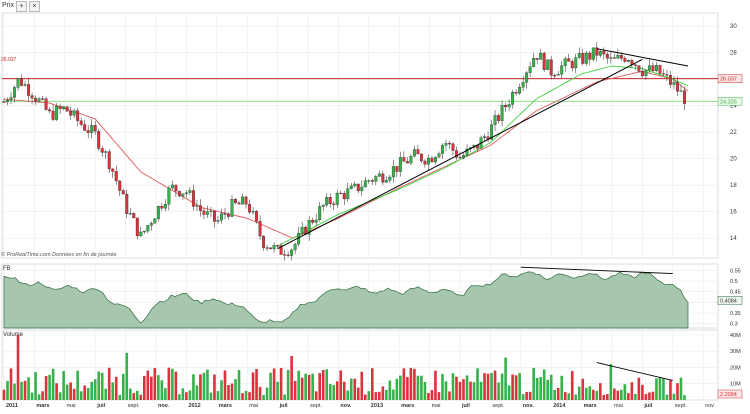 The height and width of the screenshot is (414, 750). I want to click on add-indicator-button: +, so click(22, 6).